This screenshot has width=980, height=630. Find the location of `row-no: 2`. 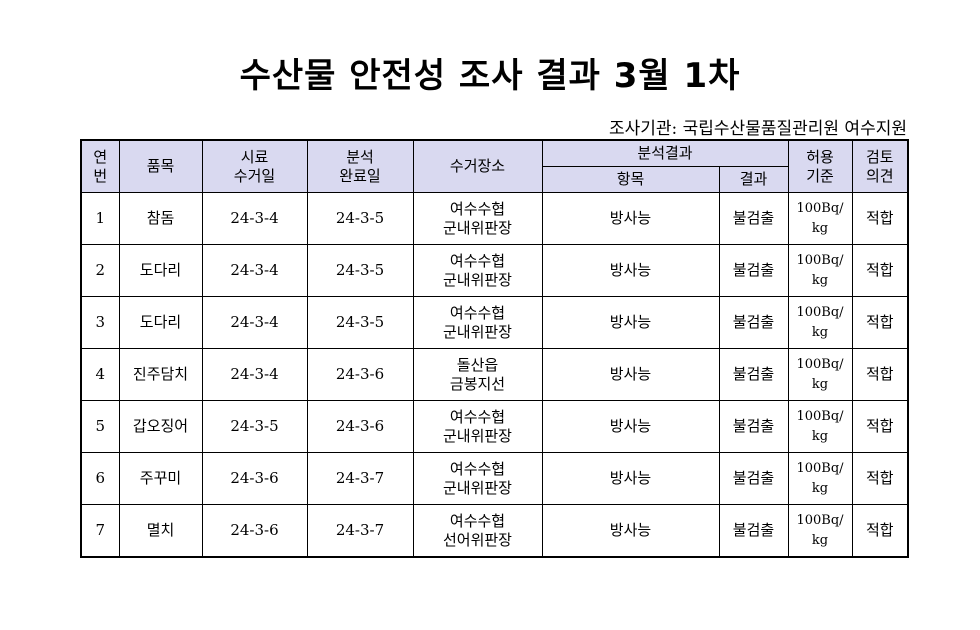

row-no: 2 is located at coordinates (100, 270).